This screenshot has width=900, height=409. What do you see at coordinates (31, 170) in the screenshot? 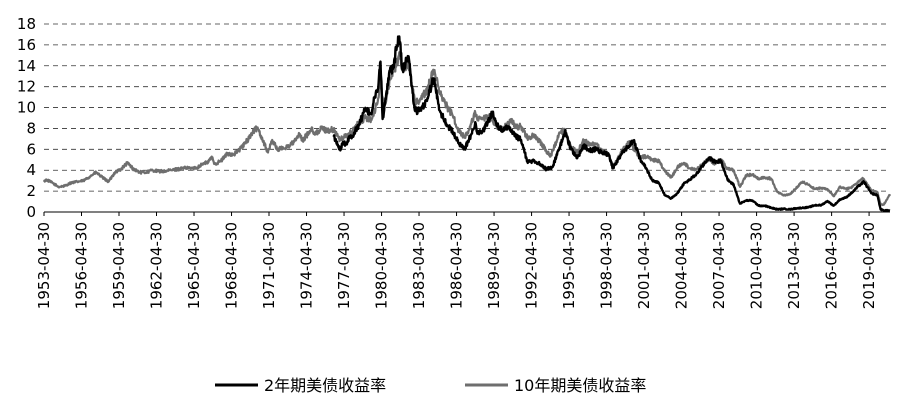
I see `y-tick-label: 4` at bounding box center [31, 170].